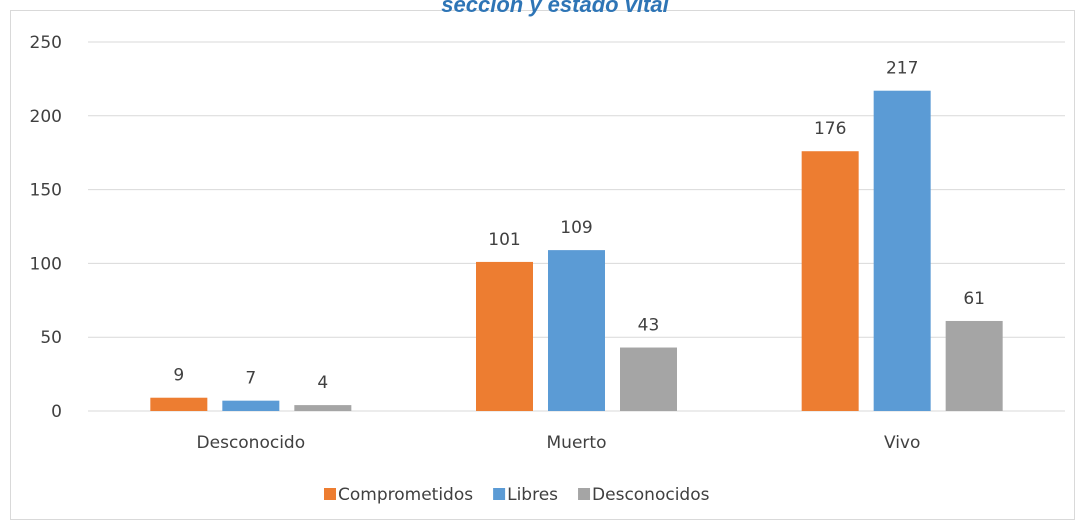 This screenshot has width=1079, height=529. Describe the element at coordinates (830, 129) in the screenshot. I see `data-label: 176` at that location.